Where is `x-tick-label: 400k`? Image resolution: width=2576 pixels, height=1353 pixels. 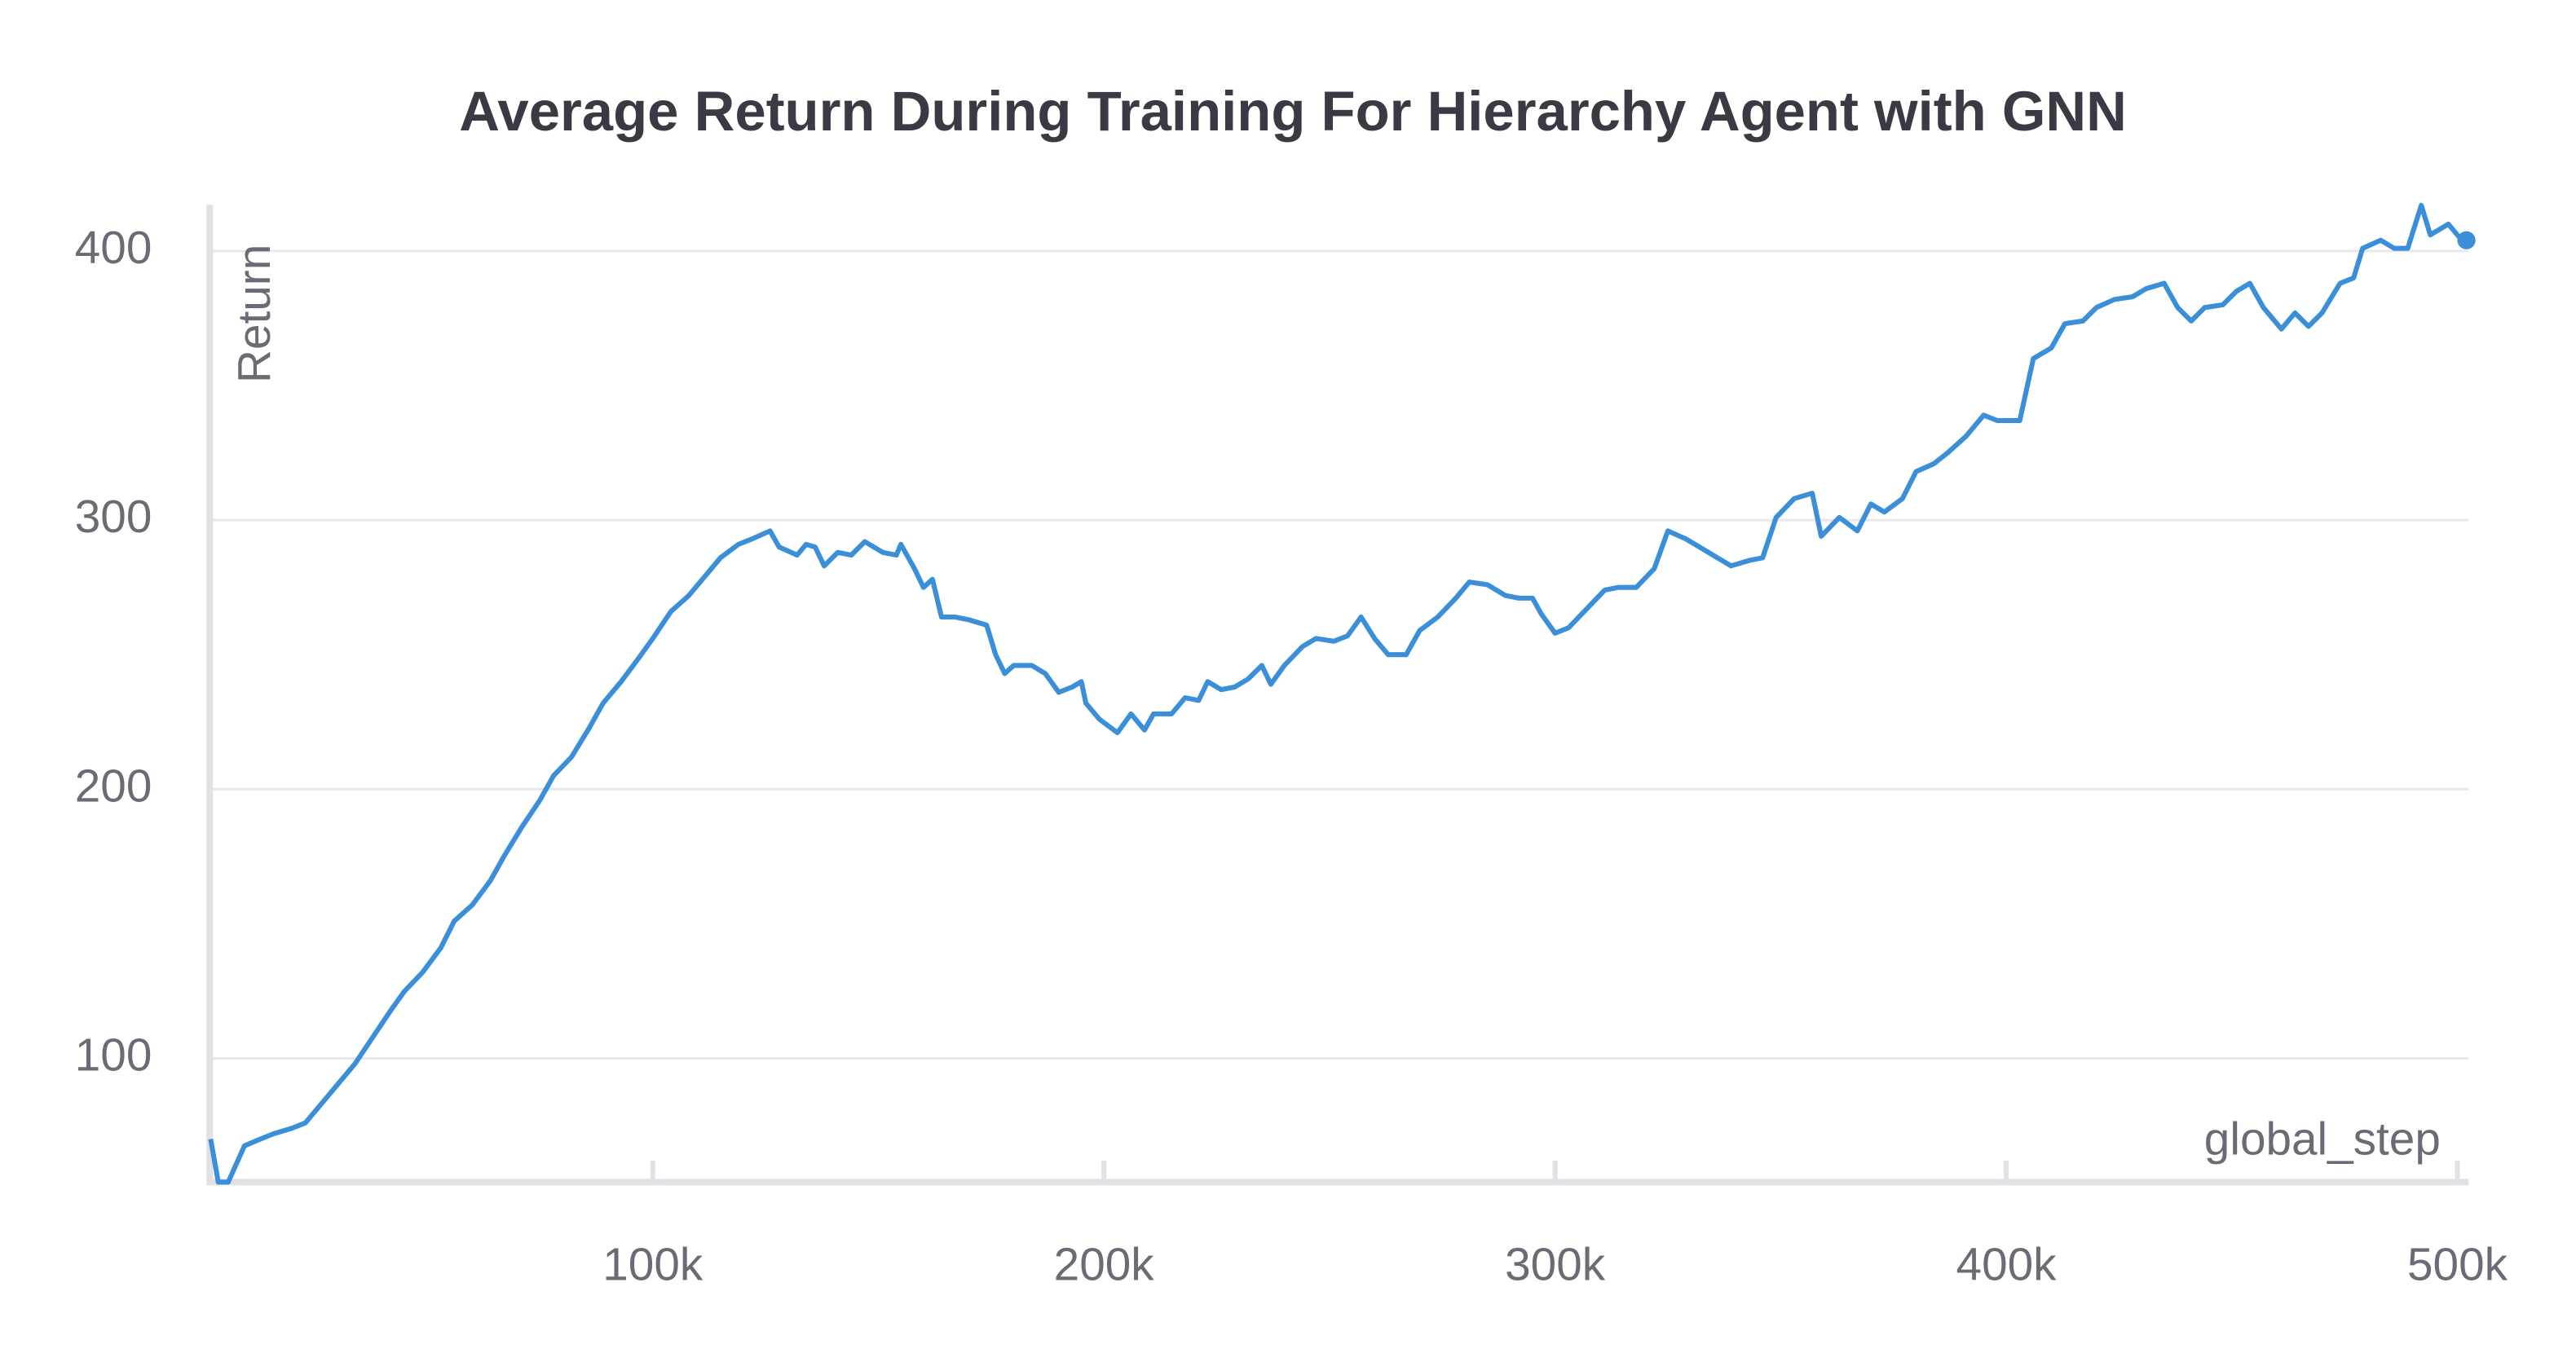
x-tick-label: 400k is located at coordinates (2007, 1265).